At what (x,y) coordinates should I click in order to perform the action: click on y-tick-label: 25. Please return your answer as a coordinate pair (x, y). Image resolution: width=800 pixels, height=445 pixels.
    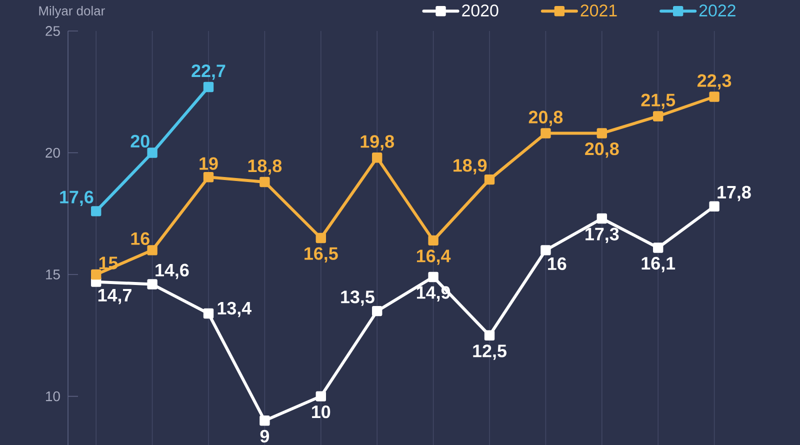
    Looking at the image, I should click on (53, 31).